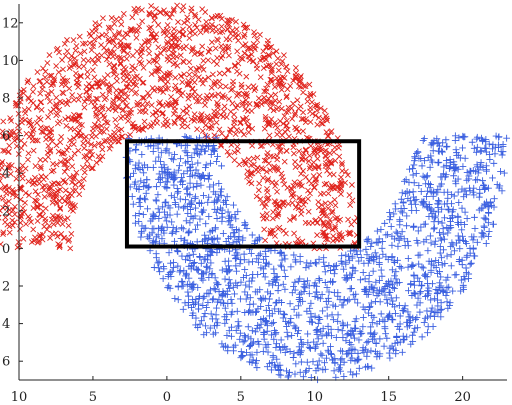 This screenshot has width=512, height=405. What do you see at coordinates (10, 23) in the screenshot?
I see `y-tick-label: 12` at bounding box center [10, 23].